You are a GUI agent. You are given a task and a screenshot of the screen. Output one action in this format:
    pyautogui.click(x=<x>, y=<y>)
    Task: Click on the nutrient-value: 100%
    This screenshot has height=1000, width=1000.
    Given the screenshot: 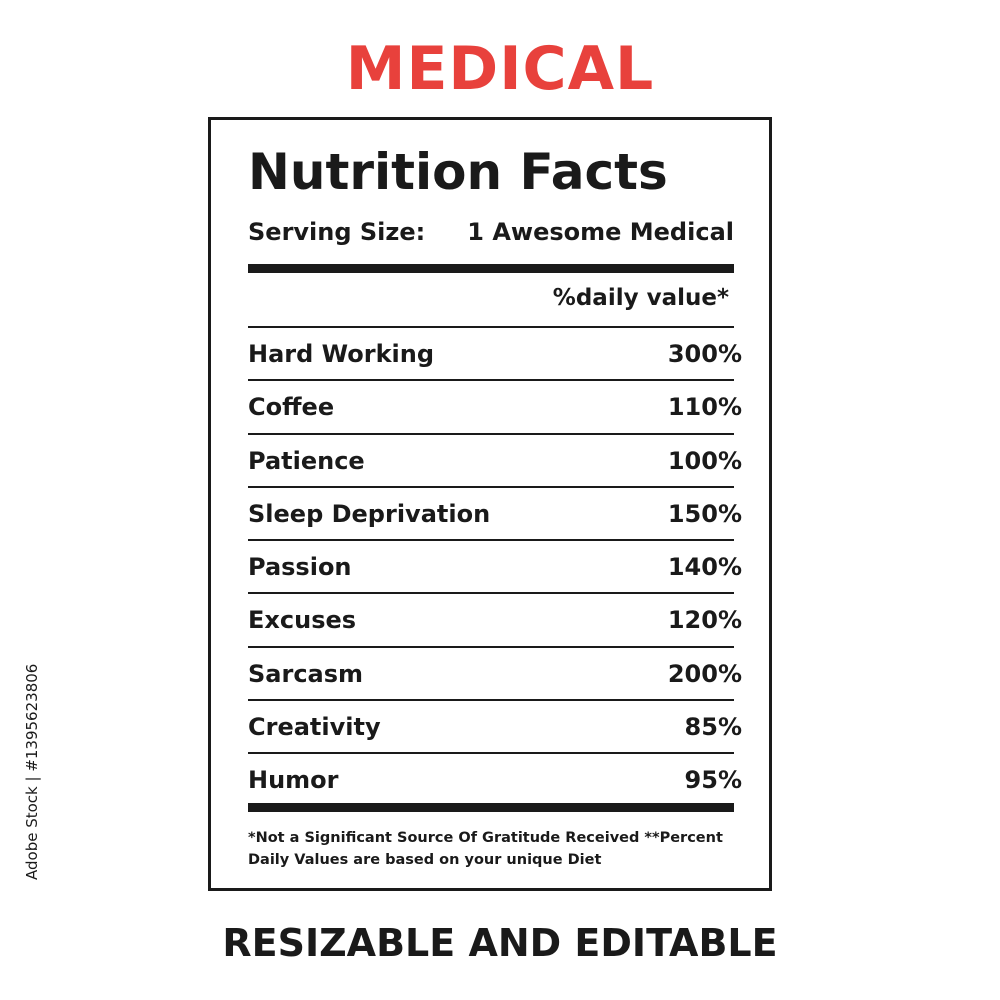 What is the action you would take?
    pyautogui.click(x=704, y=460)
    